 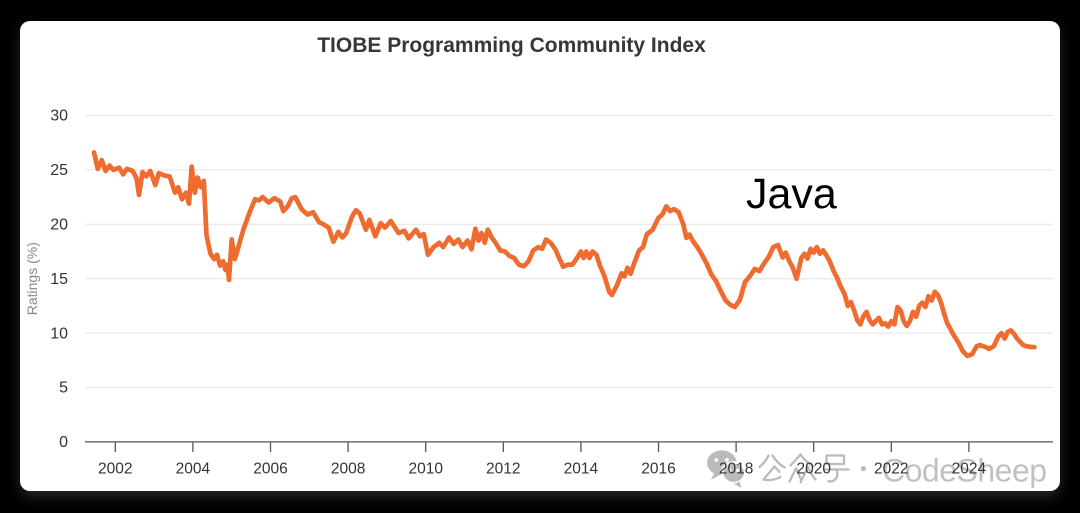 What do you see at coordinates (736, 469) in the screenshot?
I see `svg-text: 2018` at bounding box center [736, 469].